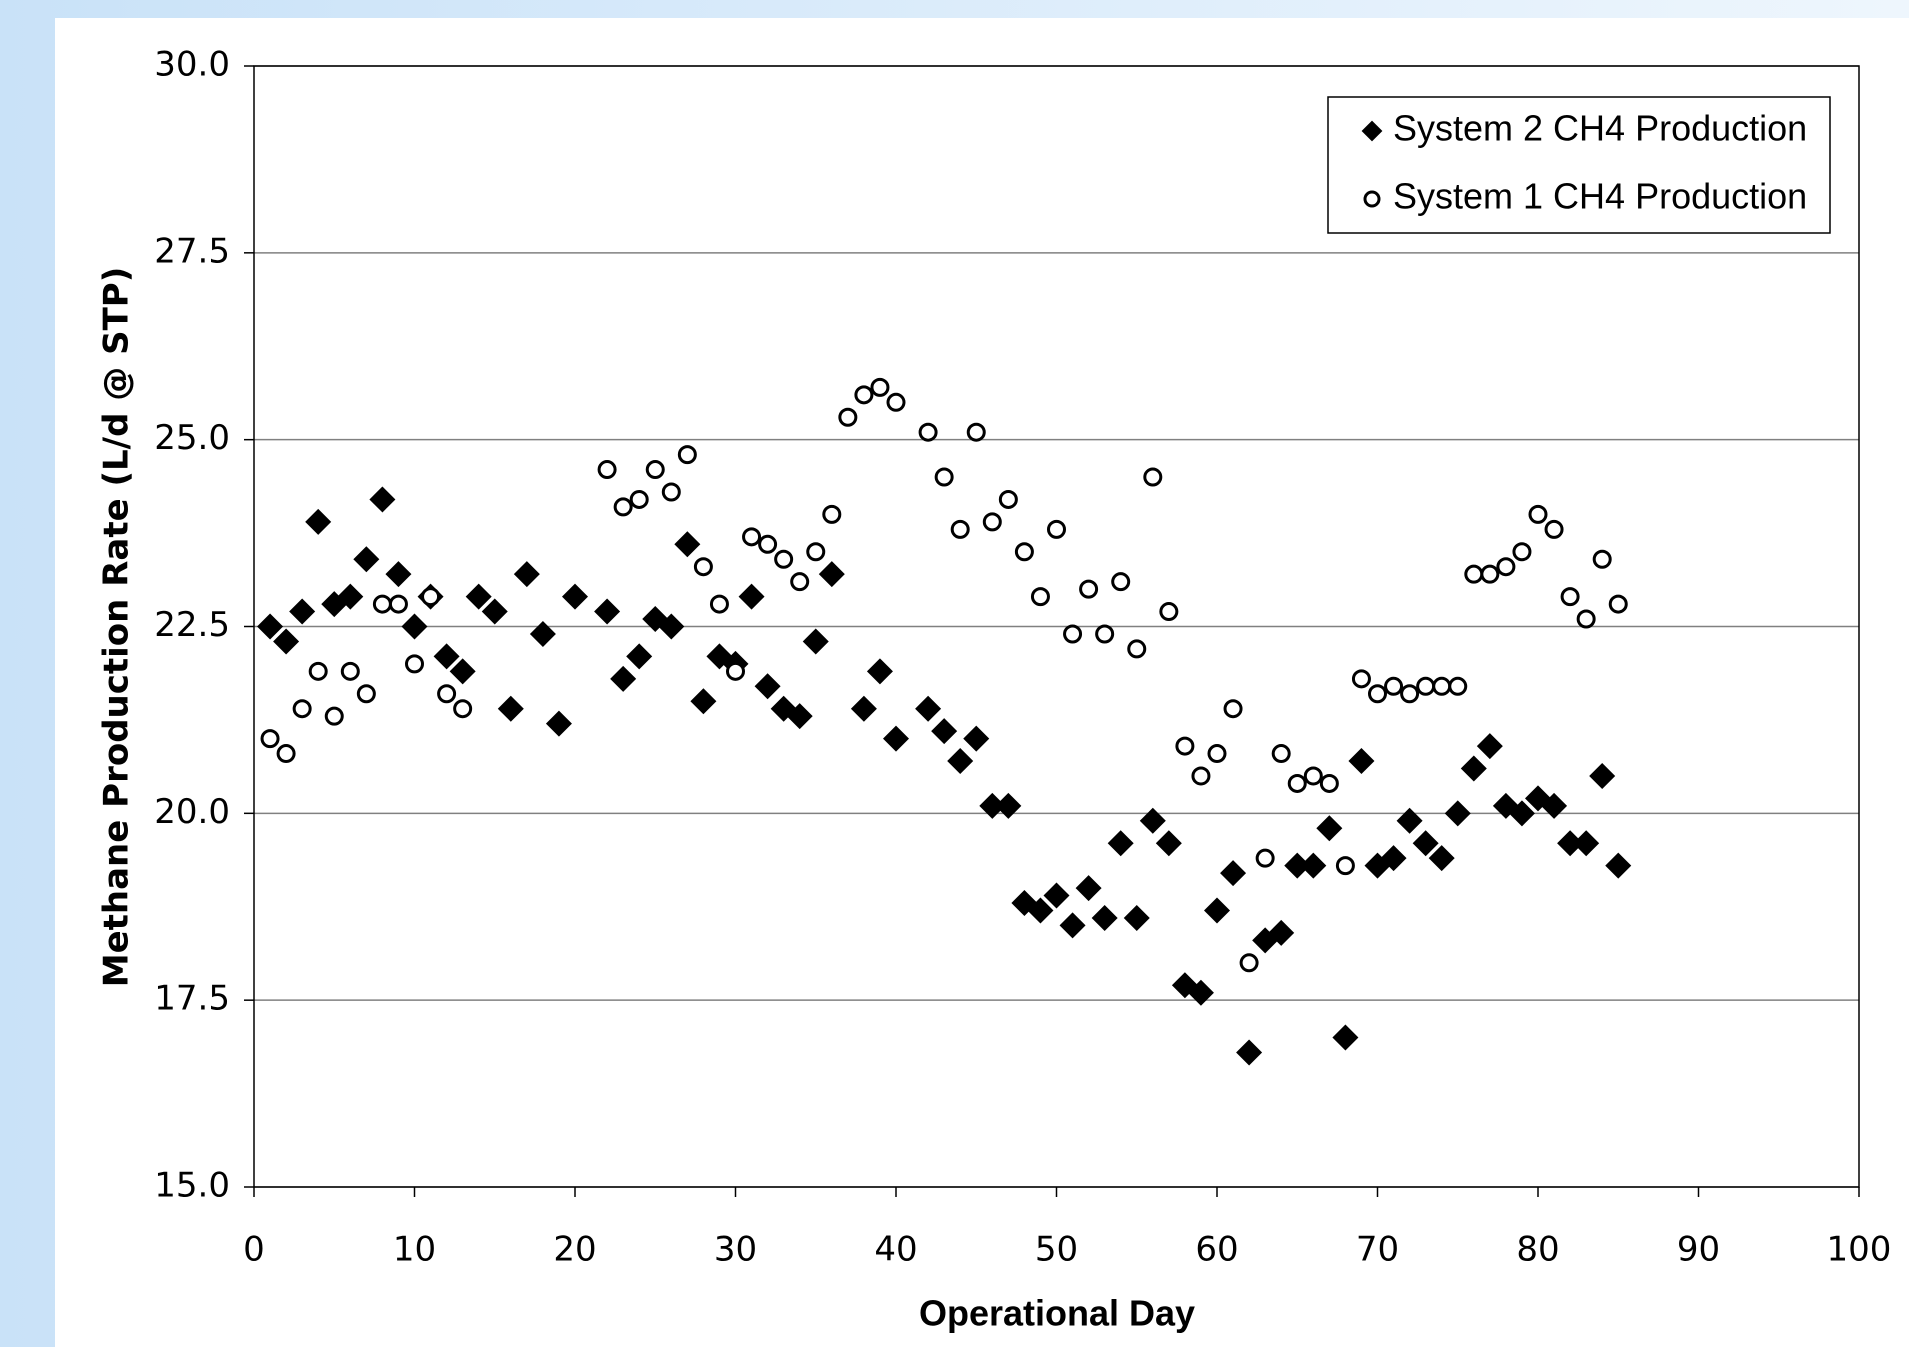 The height and width of the screenshot is (1351, 1909). What do you see at coordinates (735, 1250) in the screenshot?
I see `x-tick-label: 30` at bounding box center [735, 1250].